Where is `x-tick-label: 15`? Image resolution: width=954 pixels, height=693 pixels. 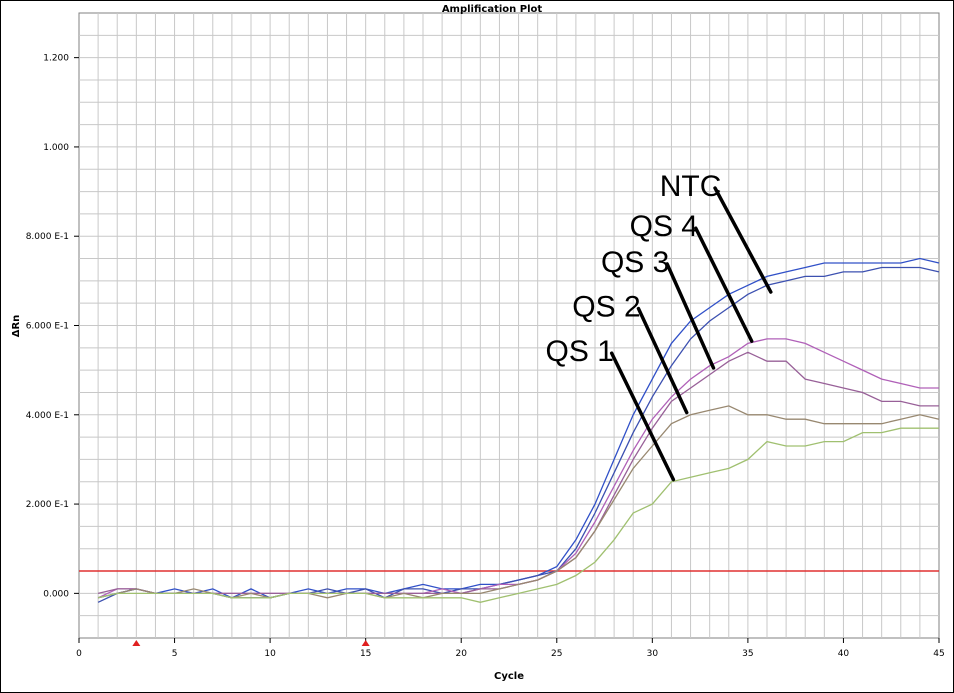
x-tick-label: 15 is located at coordinates (365, 654).